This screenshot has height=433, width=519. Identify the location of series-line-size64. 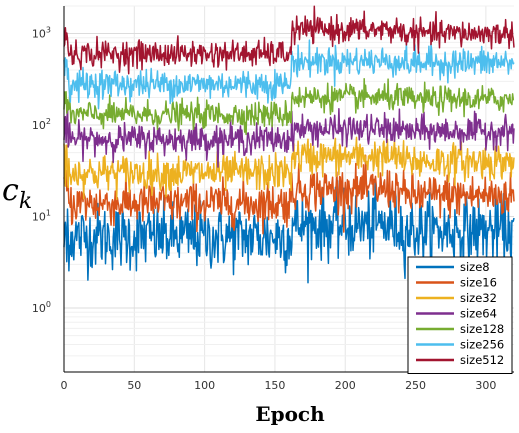
(289, 134).